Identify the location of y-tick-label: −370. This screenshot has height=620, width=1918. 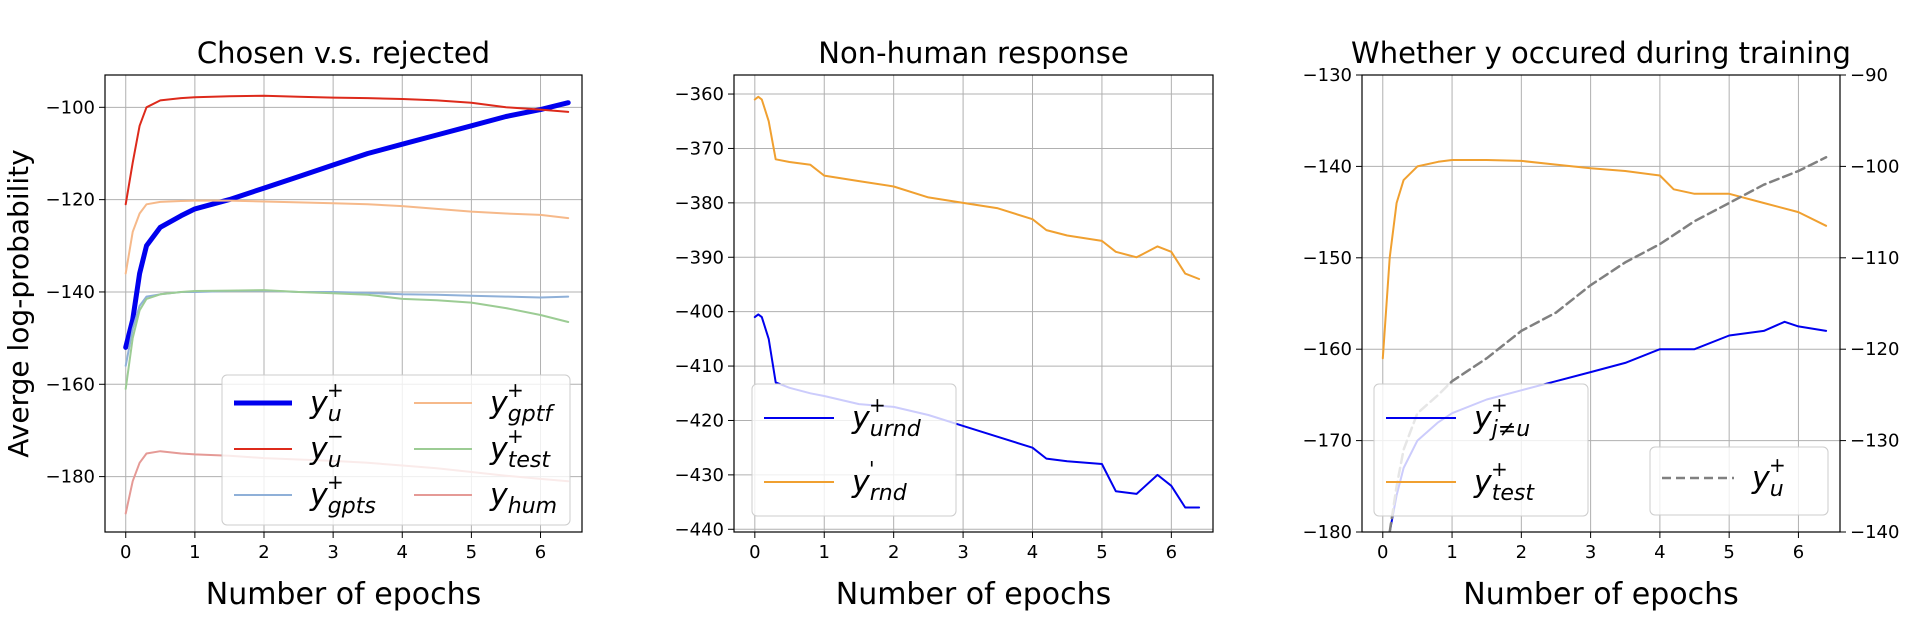
(699, 148).